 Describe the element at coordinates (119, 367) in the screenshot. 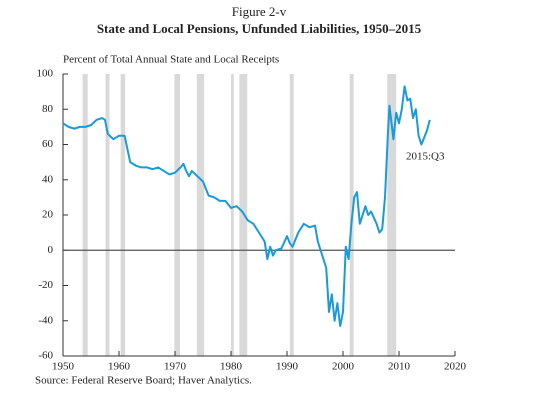

I see `x-tick-label: 1960` at that location.